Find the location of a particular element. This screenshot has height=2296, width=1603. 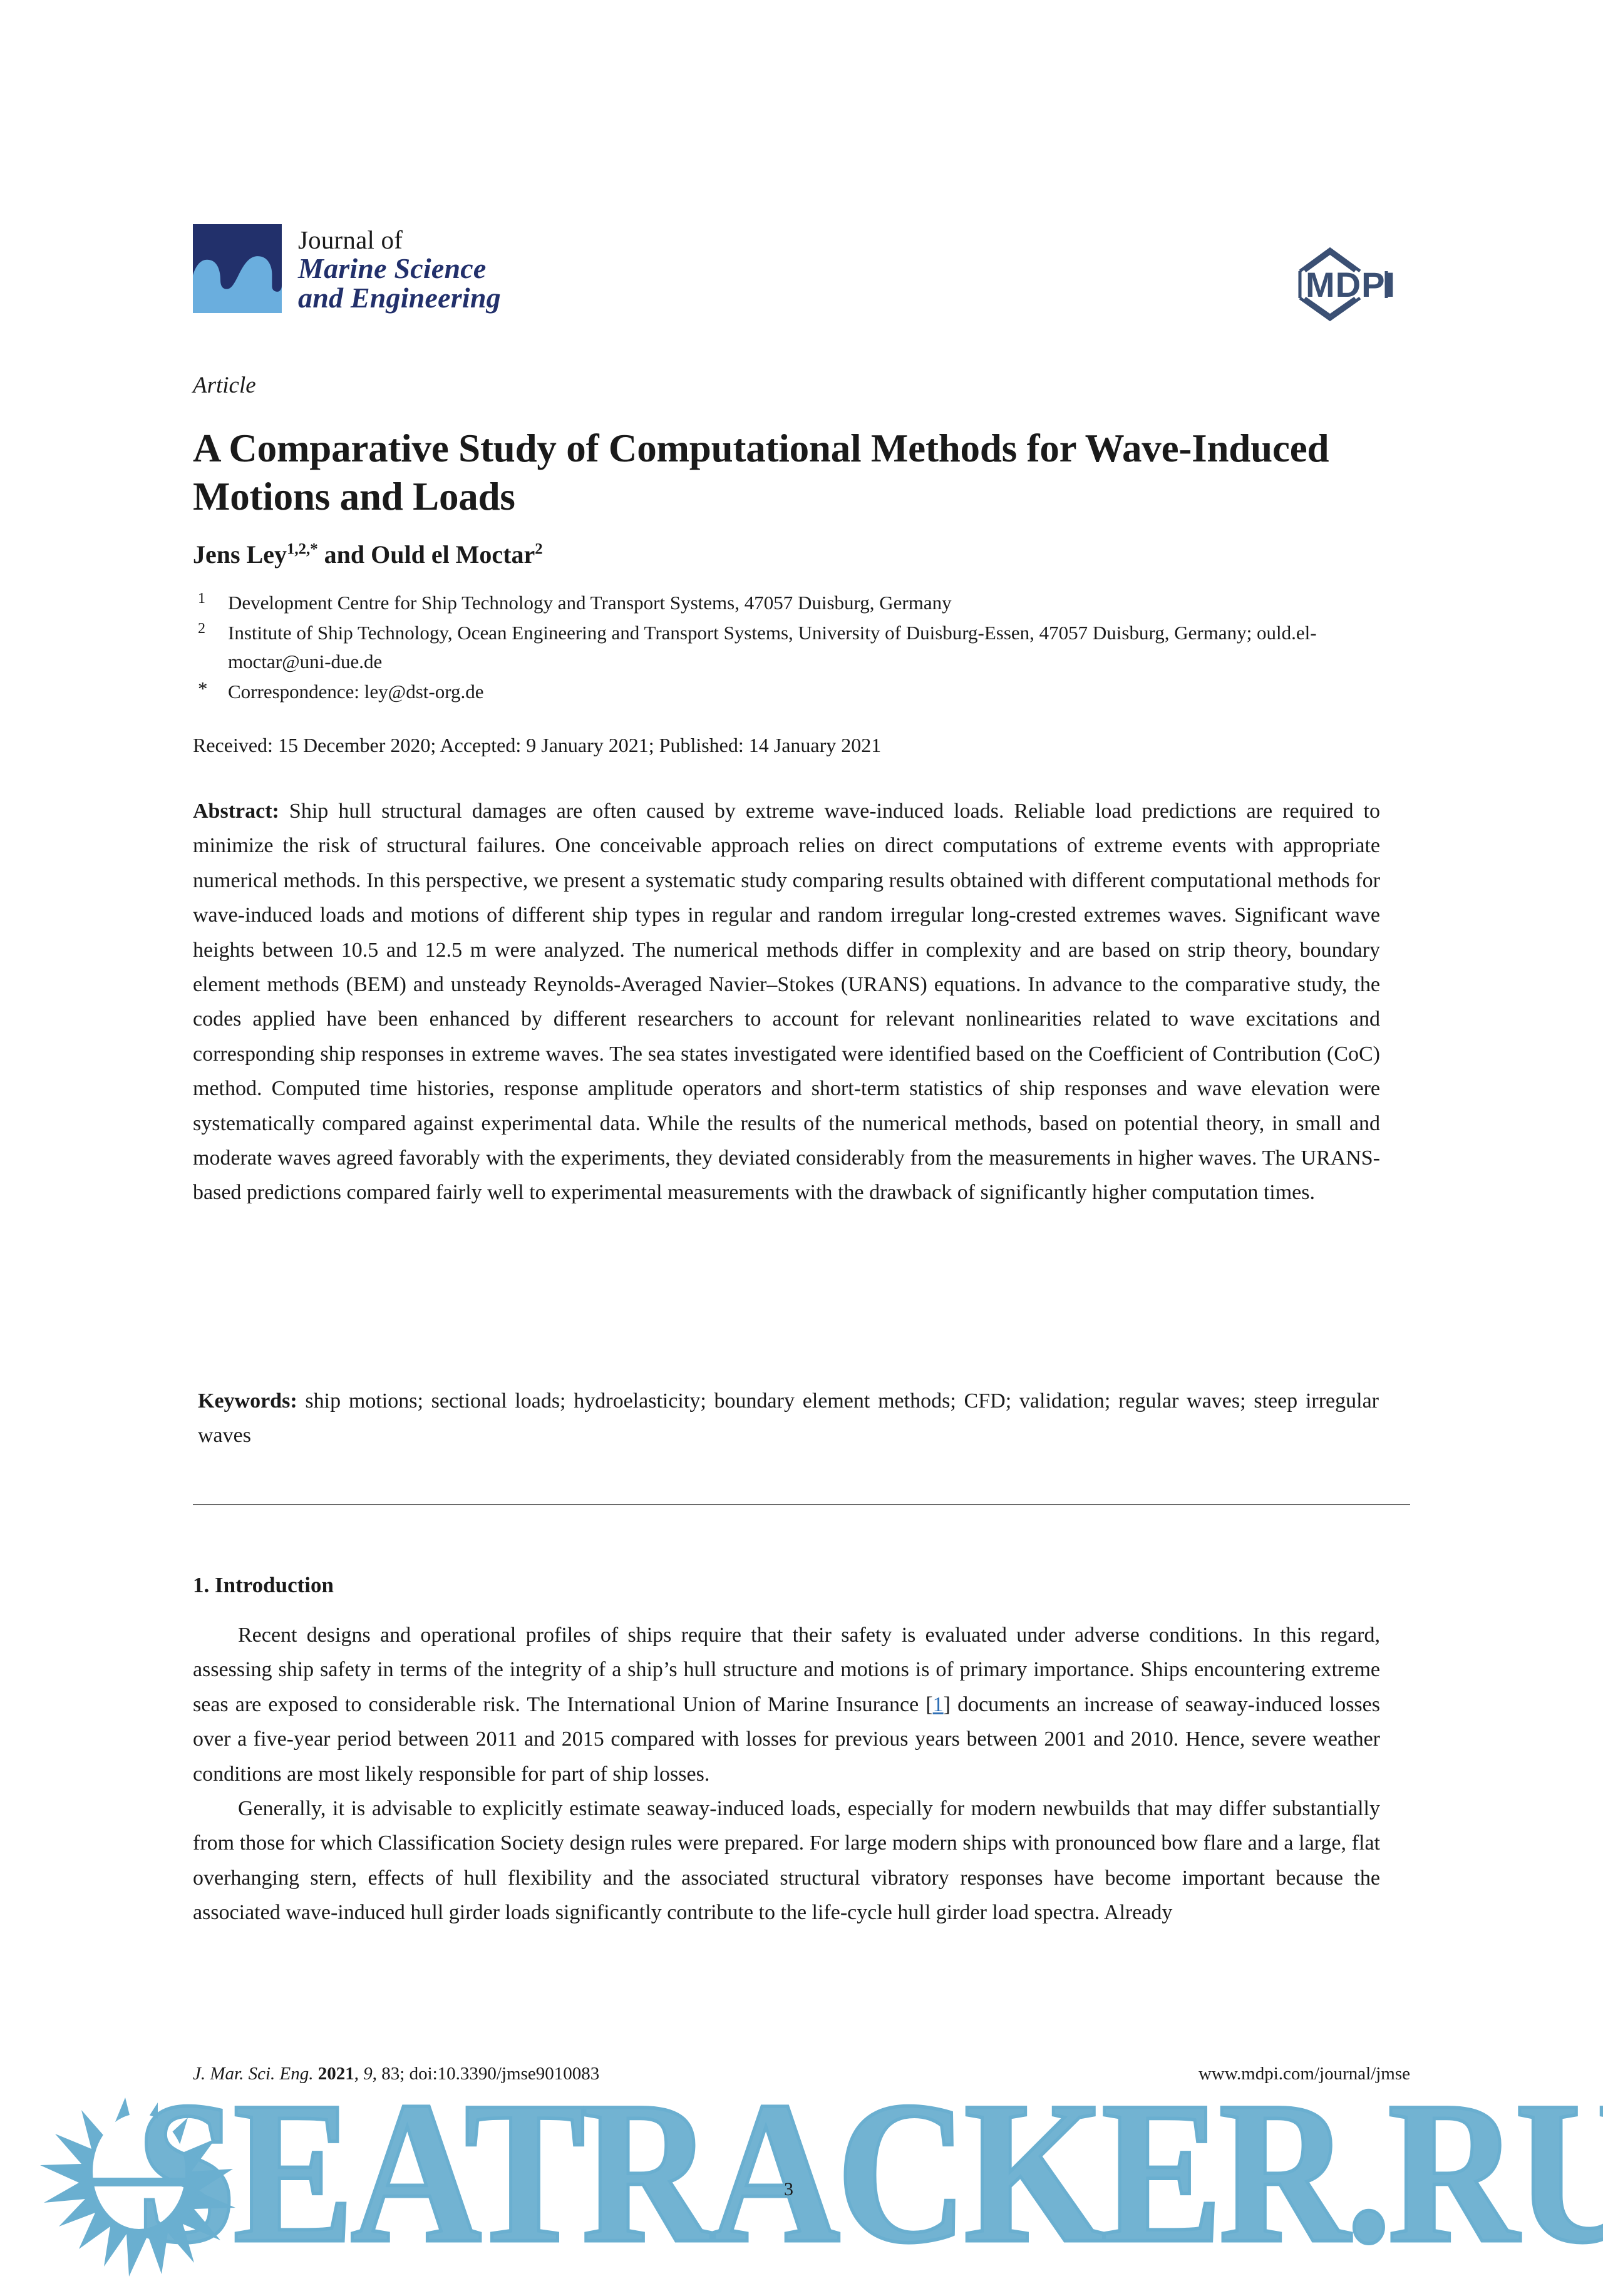

footer-volume: 9 is located at coordinates (368, 2074).